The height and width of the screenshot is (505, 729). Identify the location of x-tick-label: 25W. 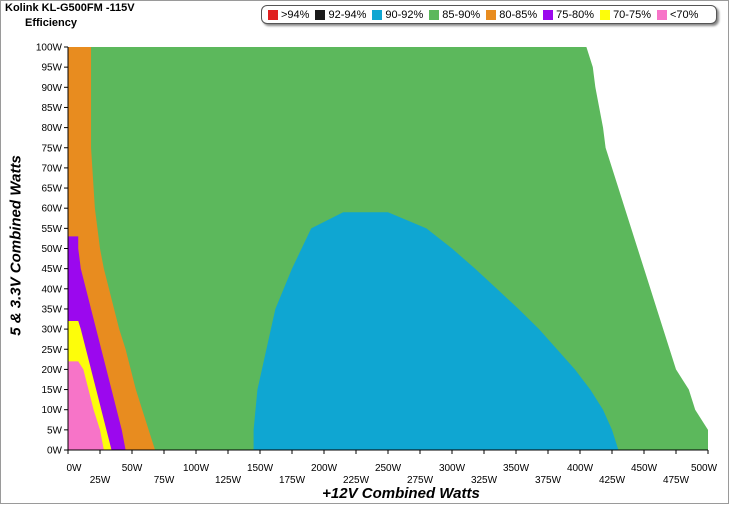
(100, 480).